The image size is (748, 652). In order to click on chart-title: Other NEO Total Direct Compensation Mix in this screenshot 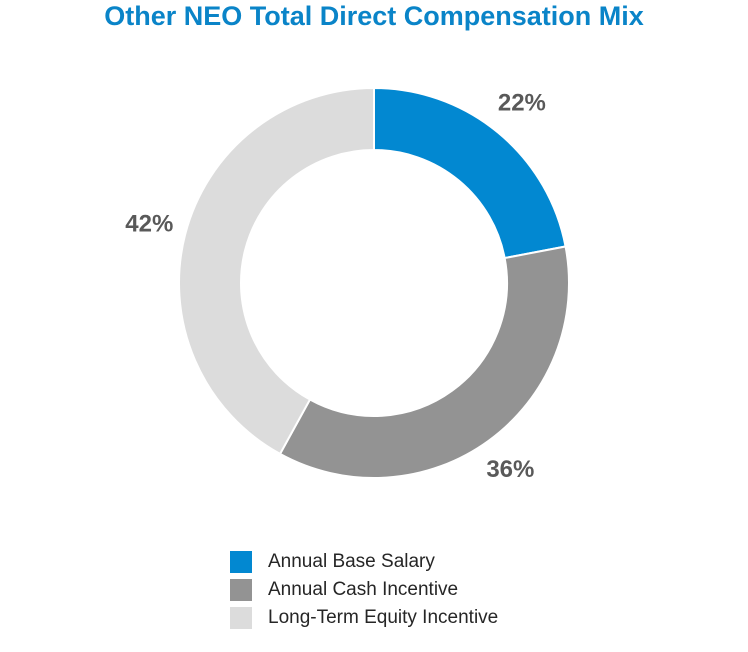, I will do `click(374, 16)`.